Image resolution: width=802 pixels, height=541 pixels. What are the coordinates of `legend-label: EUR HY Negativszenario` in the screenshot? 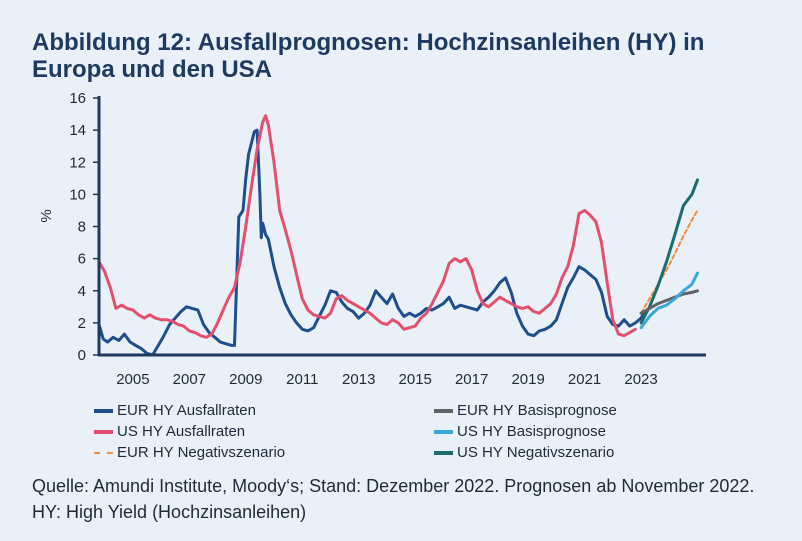 It's located at (201, 452).